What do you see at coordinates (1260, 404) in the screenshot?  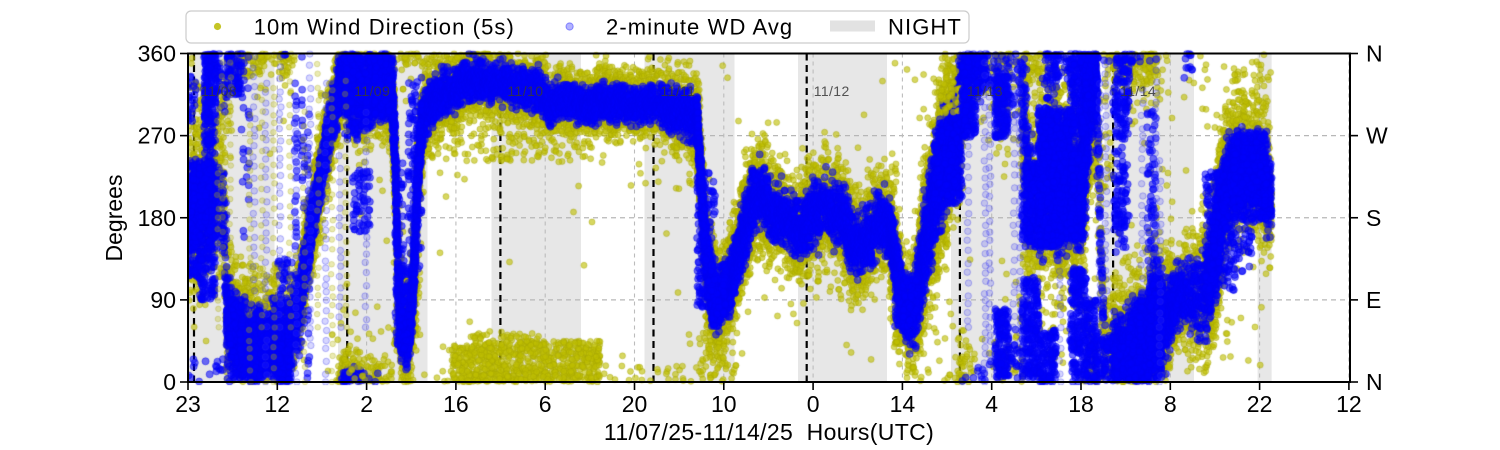 I see `svg-text: 22` at bounding box center [1260, 404].